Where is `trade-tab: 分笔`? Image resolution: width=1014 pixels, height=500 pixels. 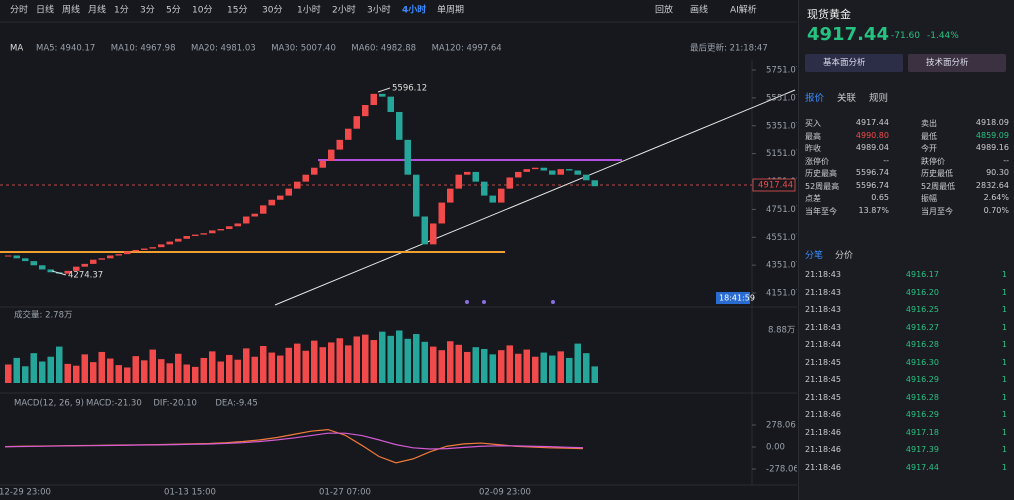
trade-tab: 分笔 is located at coordinates (814, 256).